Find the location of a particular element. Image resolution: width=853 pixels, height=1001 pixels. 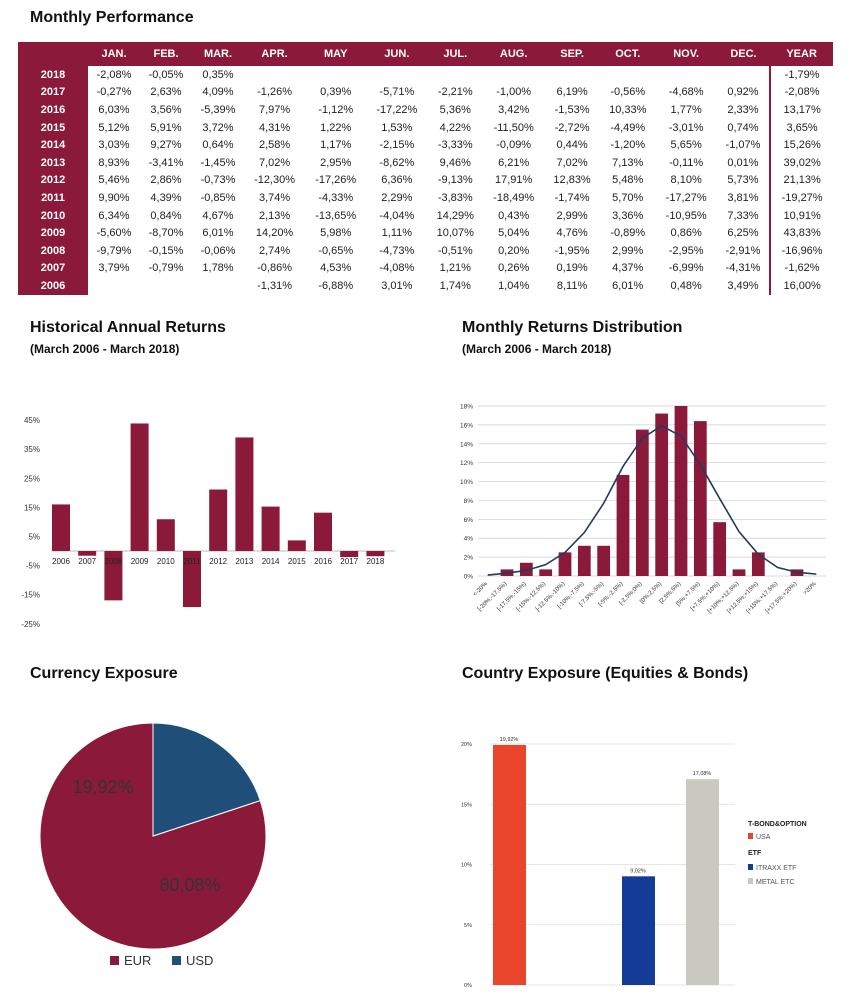

month-cell: -0,51% is located at coordinates (455, 250).